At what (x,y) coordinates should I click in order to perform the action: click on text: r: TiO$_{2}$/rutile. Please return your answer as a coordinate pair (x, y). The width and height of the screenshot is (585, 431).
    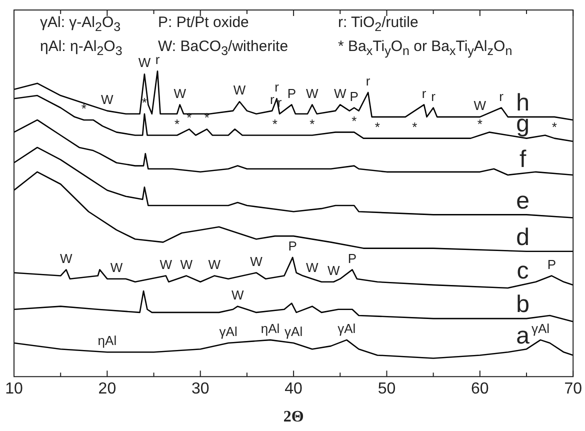
    Looking at the image, I should click on (379, 25).